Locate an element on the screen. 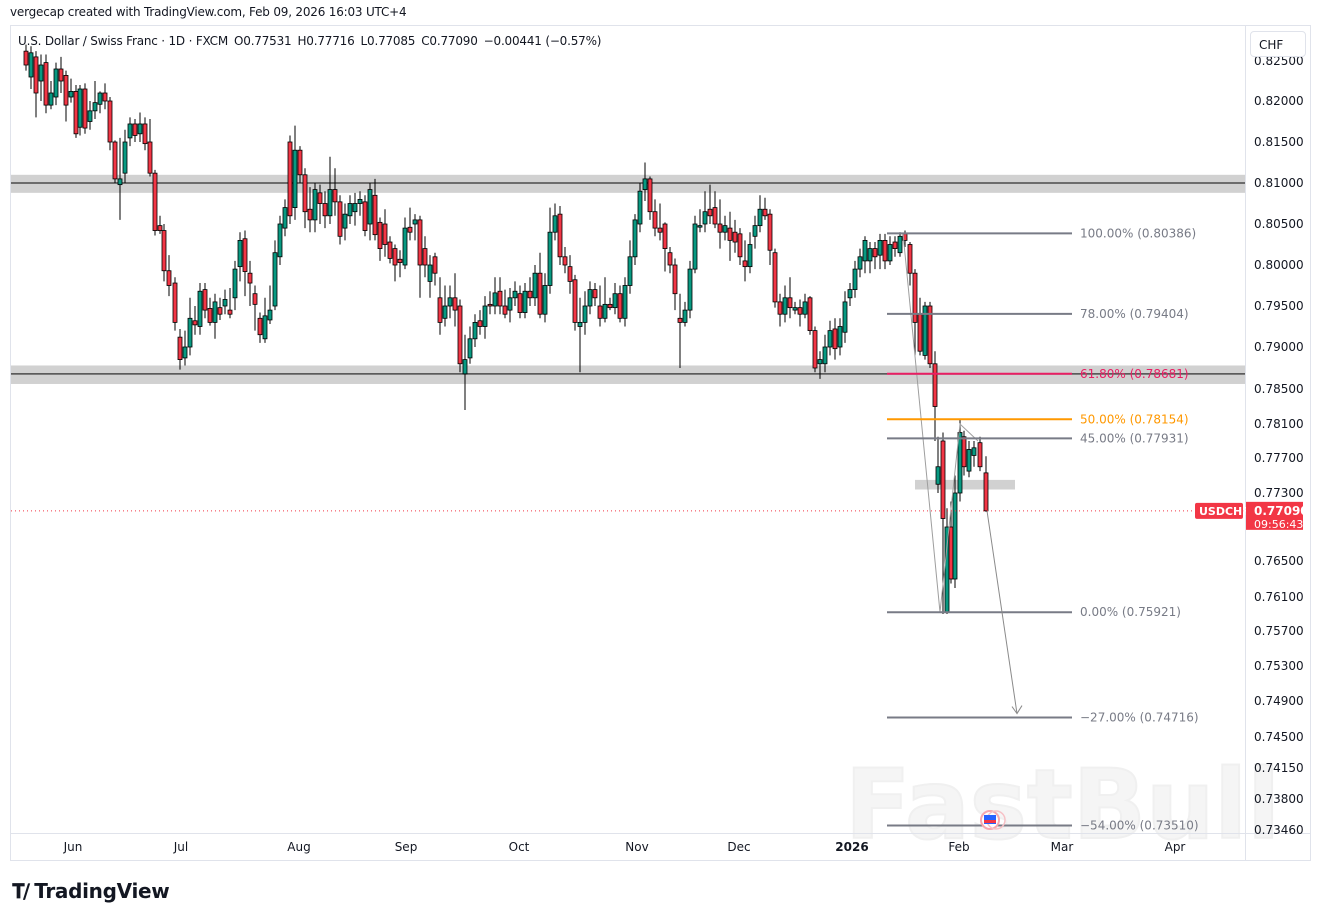  time-tick-label: Jun is located at coordinates (73, 847).